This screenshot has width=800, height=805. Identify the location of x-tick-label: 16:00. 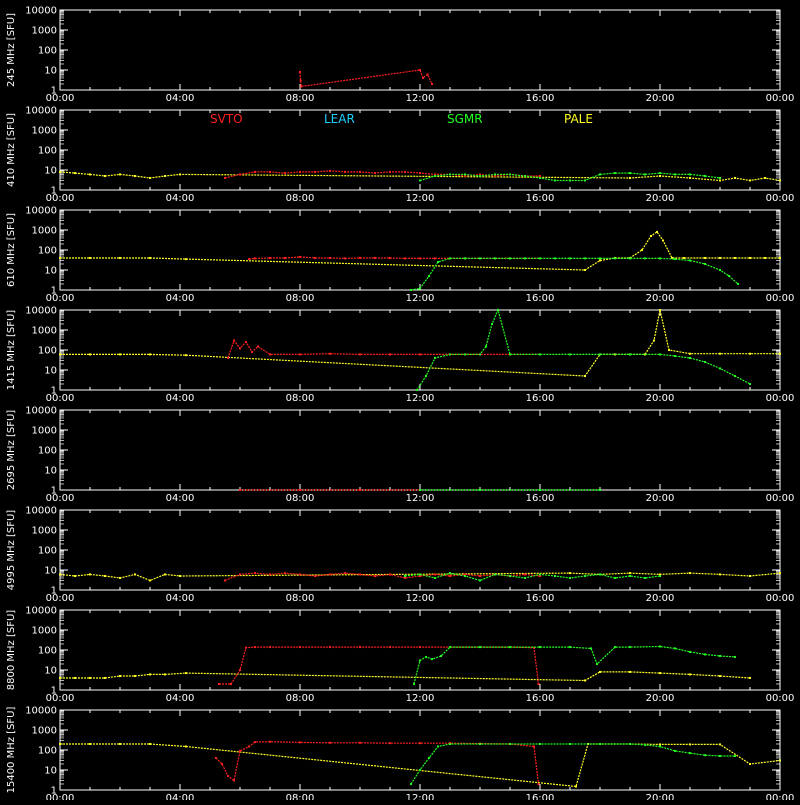
(540, 498).